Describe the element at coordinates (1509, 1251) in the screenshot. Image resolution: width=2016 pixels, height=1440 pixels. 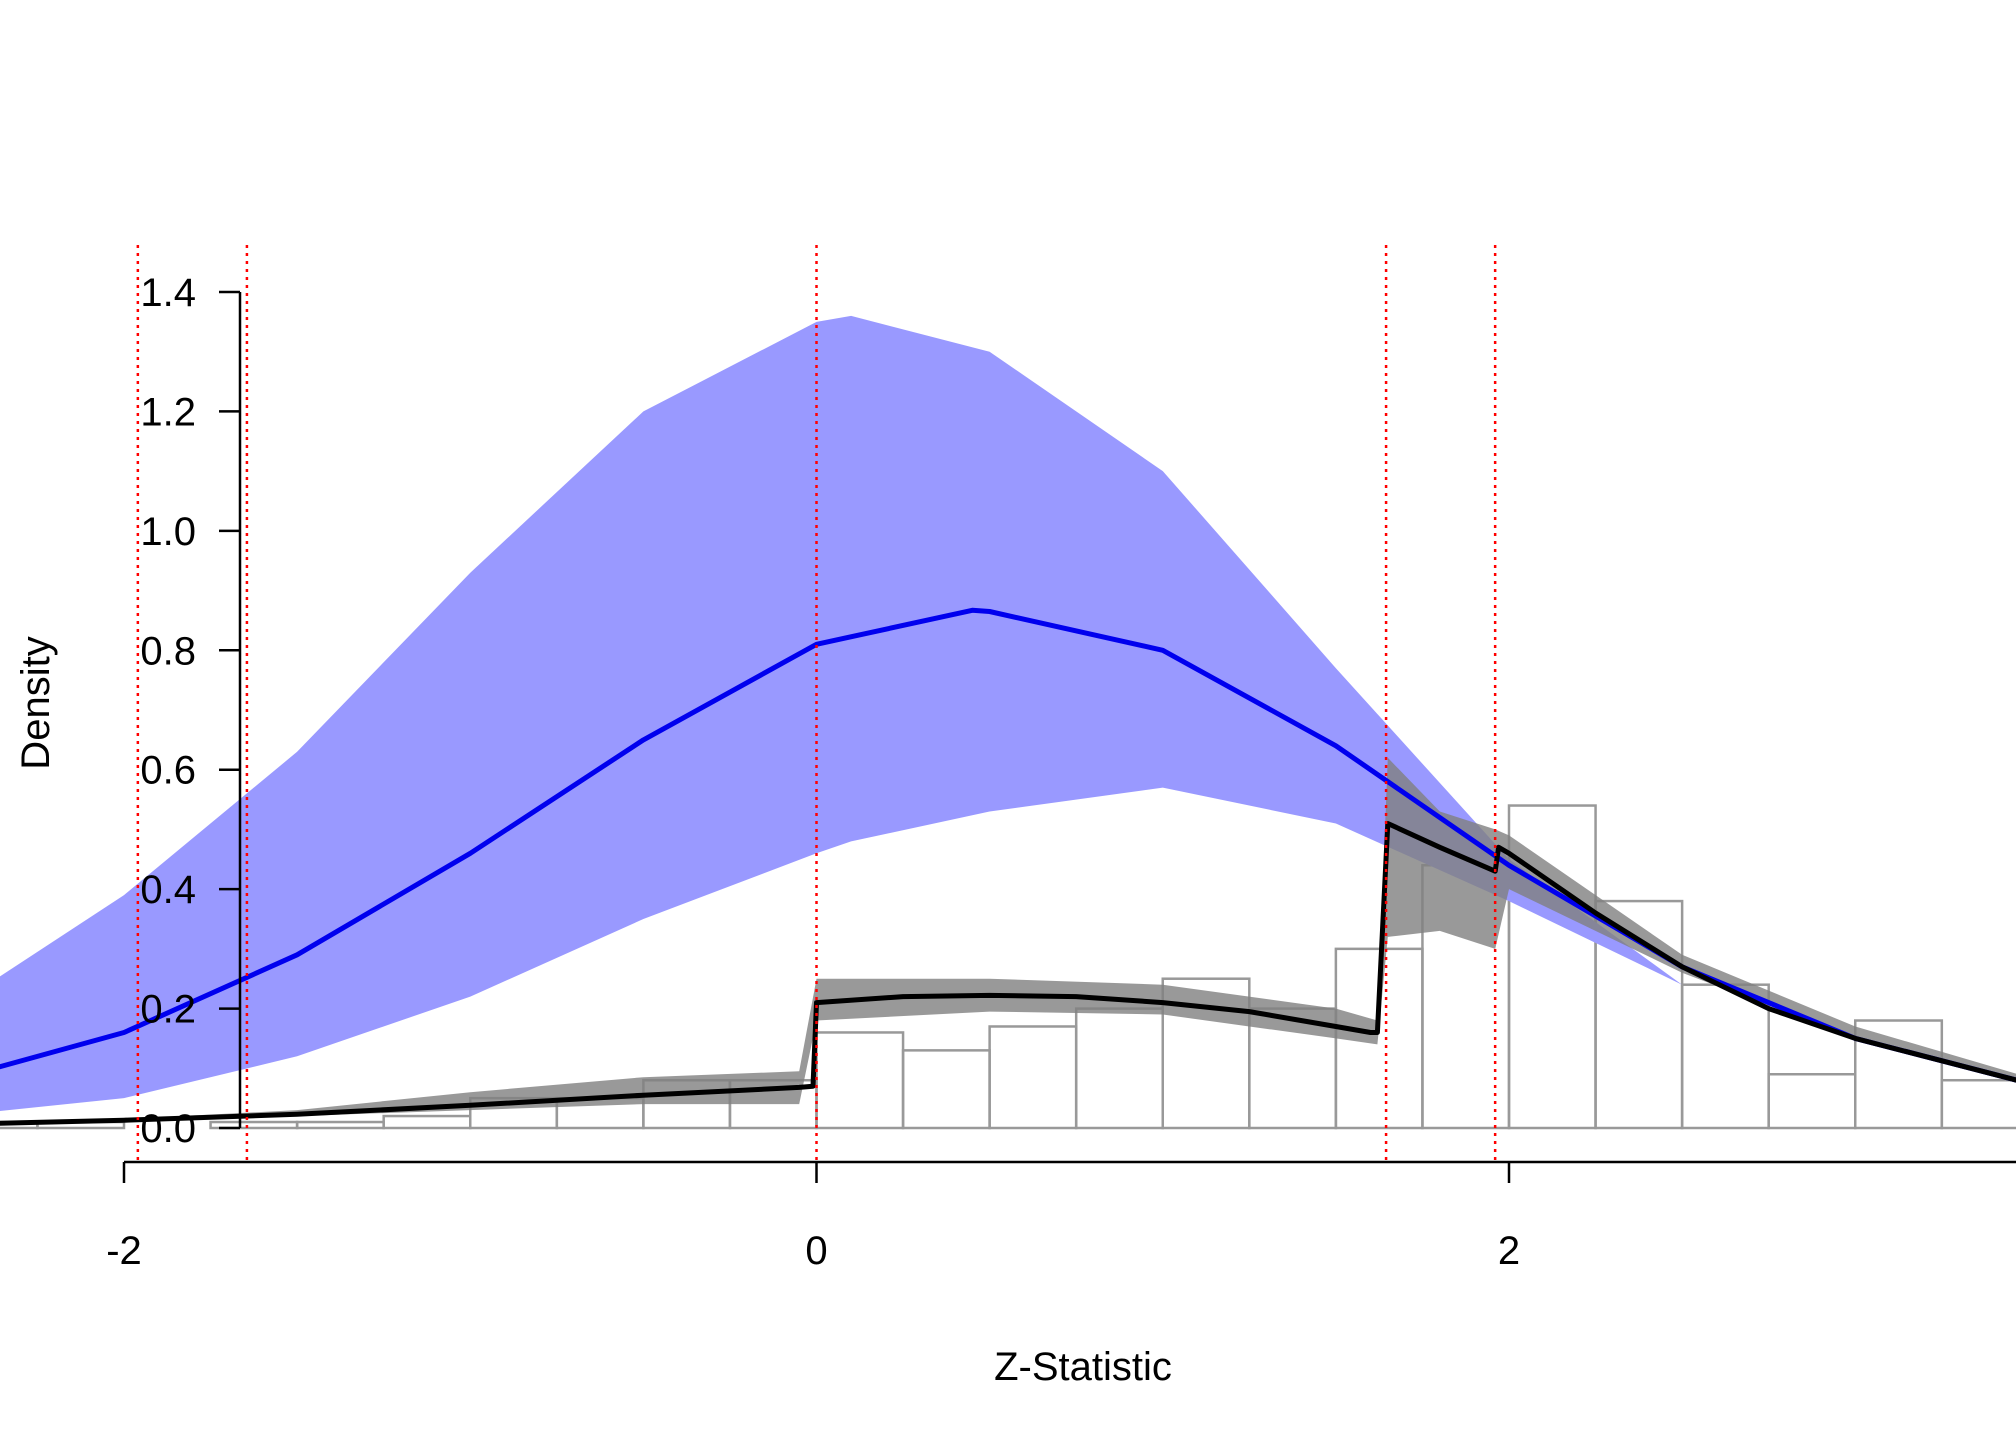
I see `x-tick-label: 2` at that location.